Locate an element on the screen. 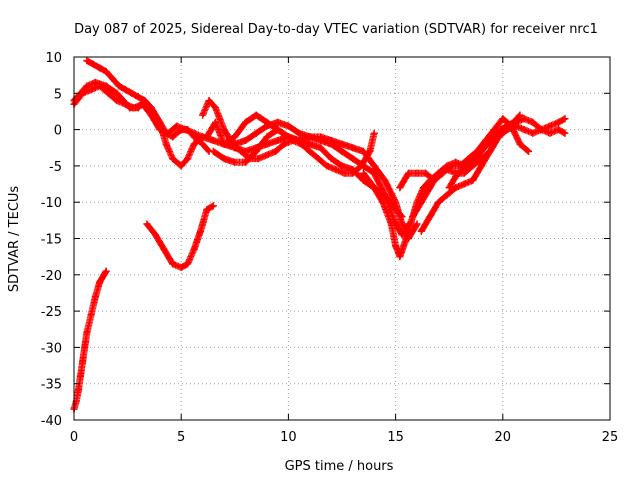 Image resolution: width=640 pixels, height=480 pixels. y-tick-label: 5 is located at coordinates (58, 94).